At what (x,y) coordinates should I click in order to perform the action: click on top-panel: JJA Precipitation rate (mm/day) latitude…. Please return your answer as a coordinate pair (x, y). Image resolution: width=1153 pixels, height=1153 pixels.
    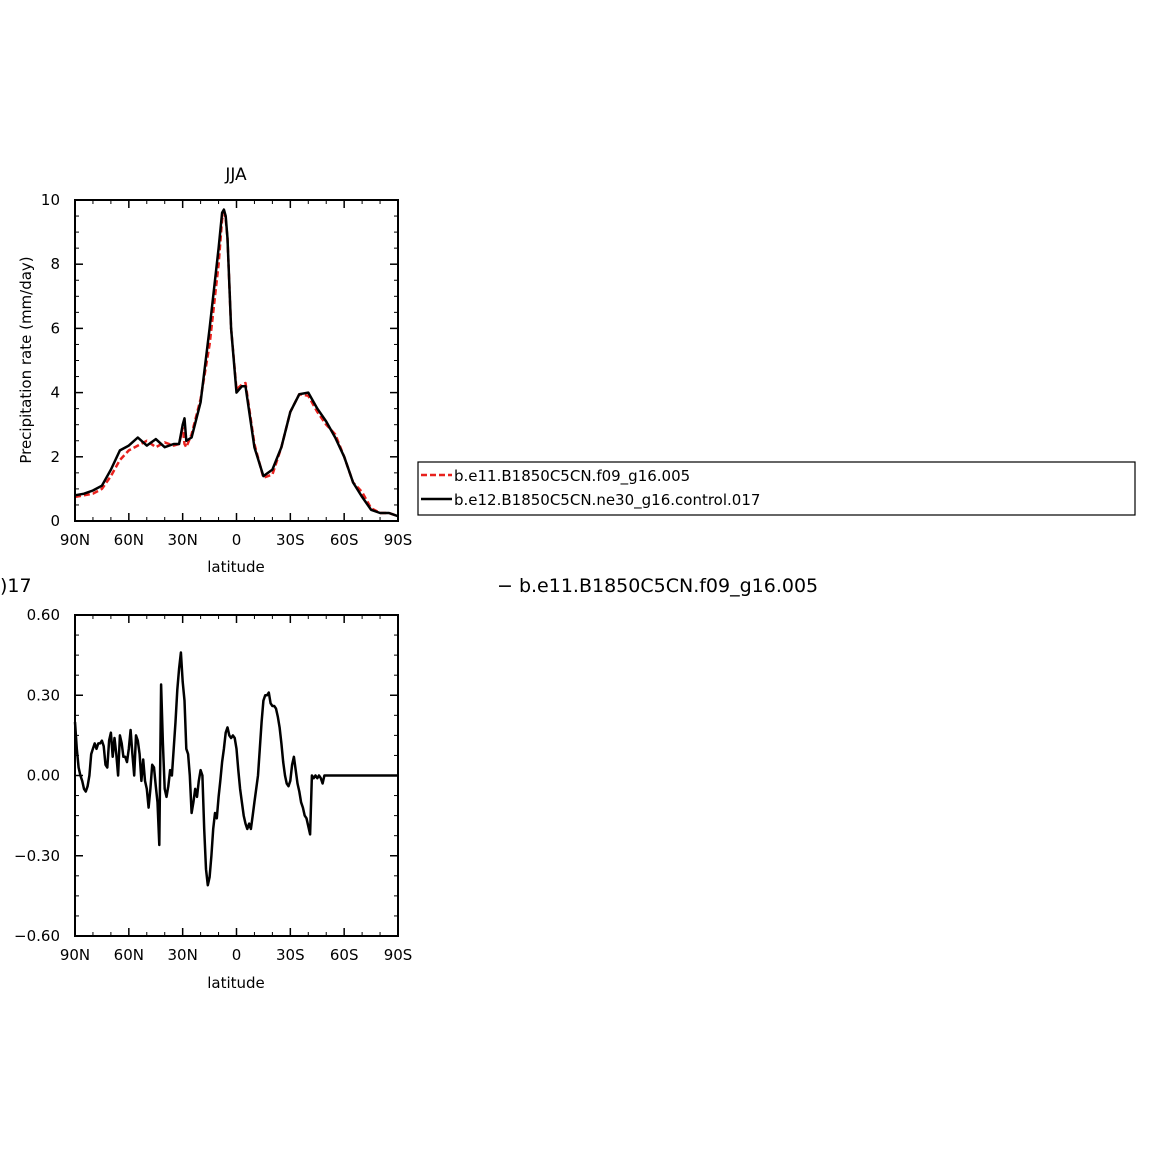
    Looking at the image, I should click on (214, 370).